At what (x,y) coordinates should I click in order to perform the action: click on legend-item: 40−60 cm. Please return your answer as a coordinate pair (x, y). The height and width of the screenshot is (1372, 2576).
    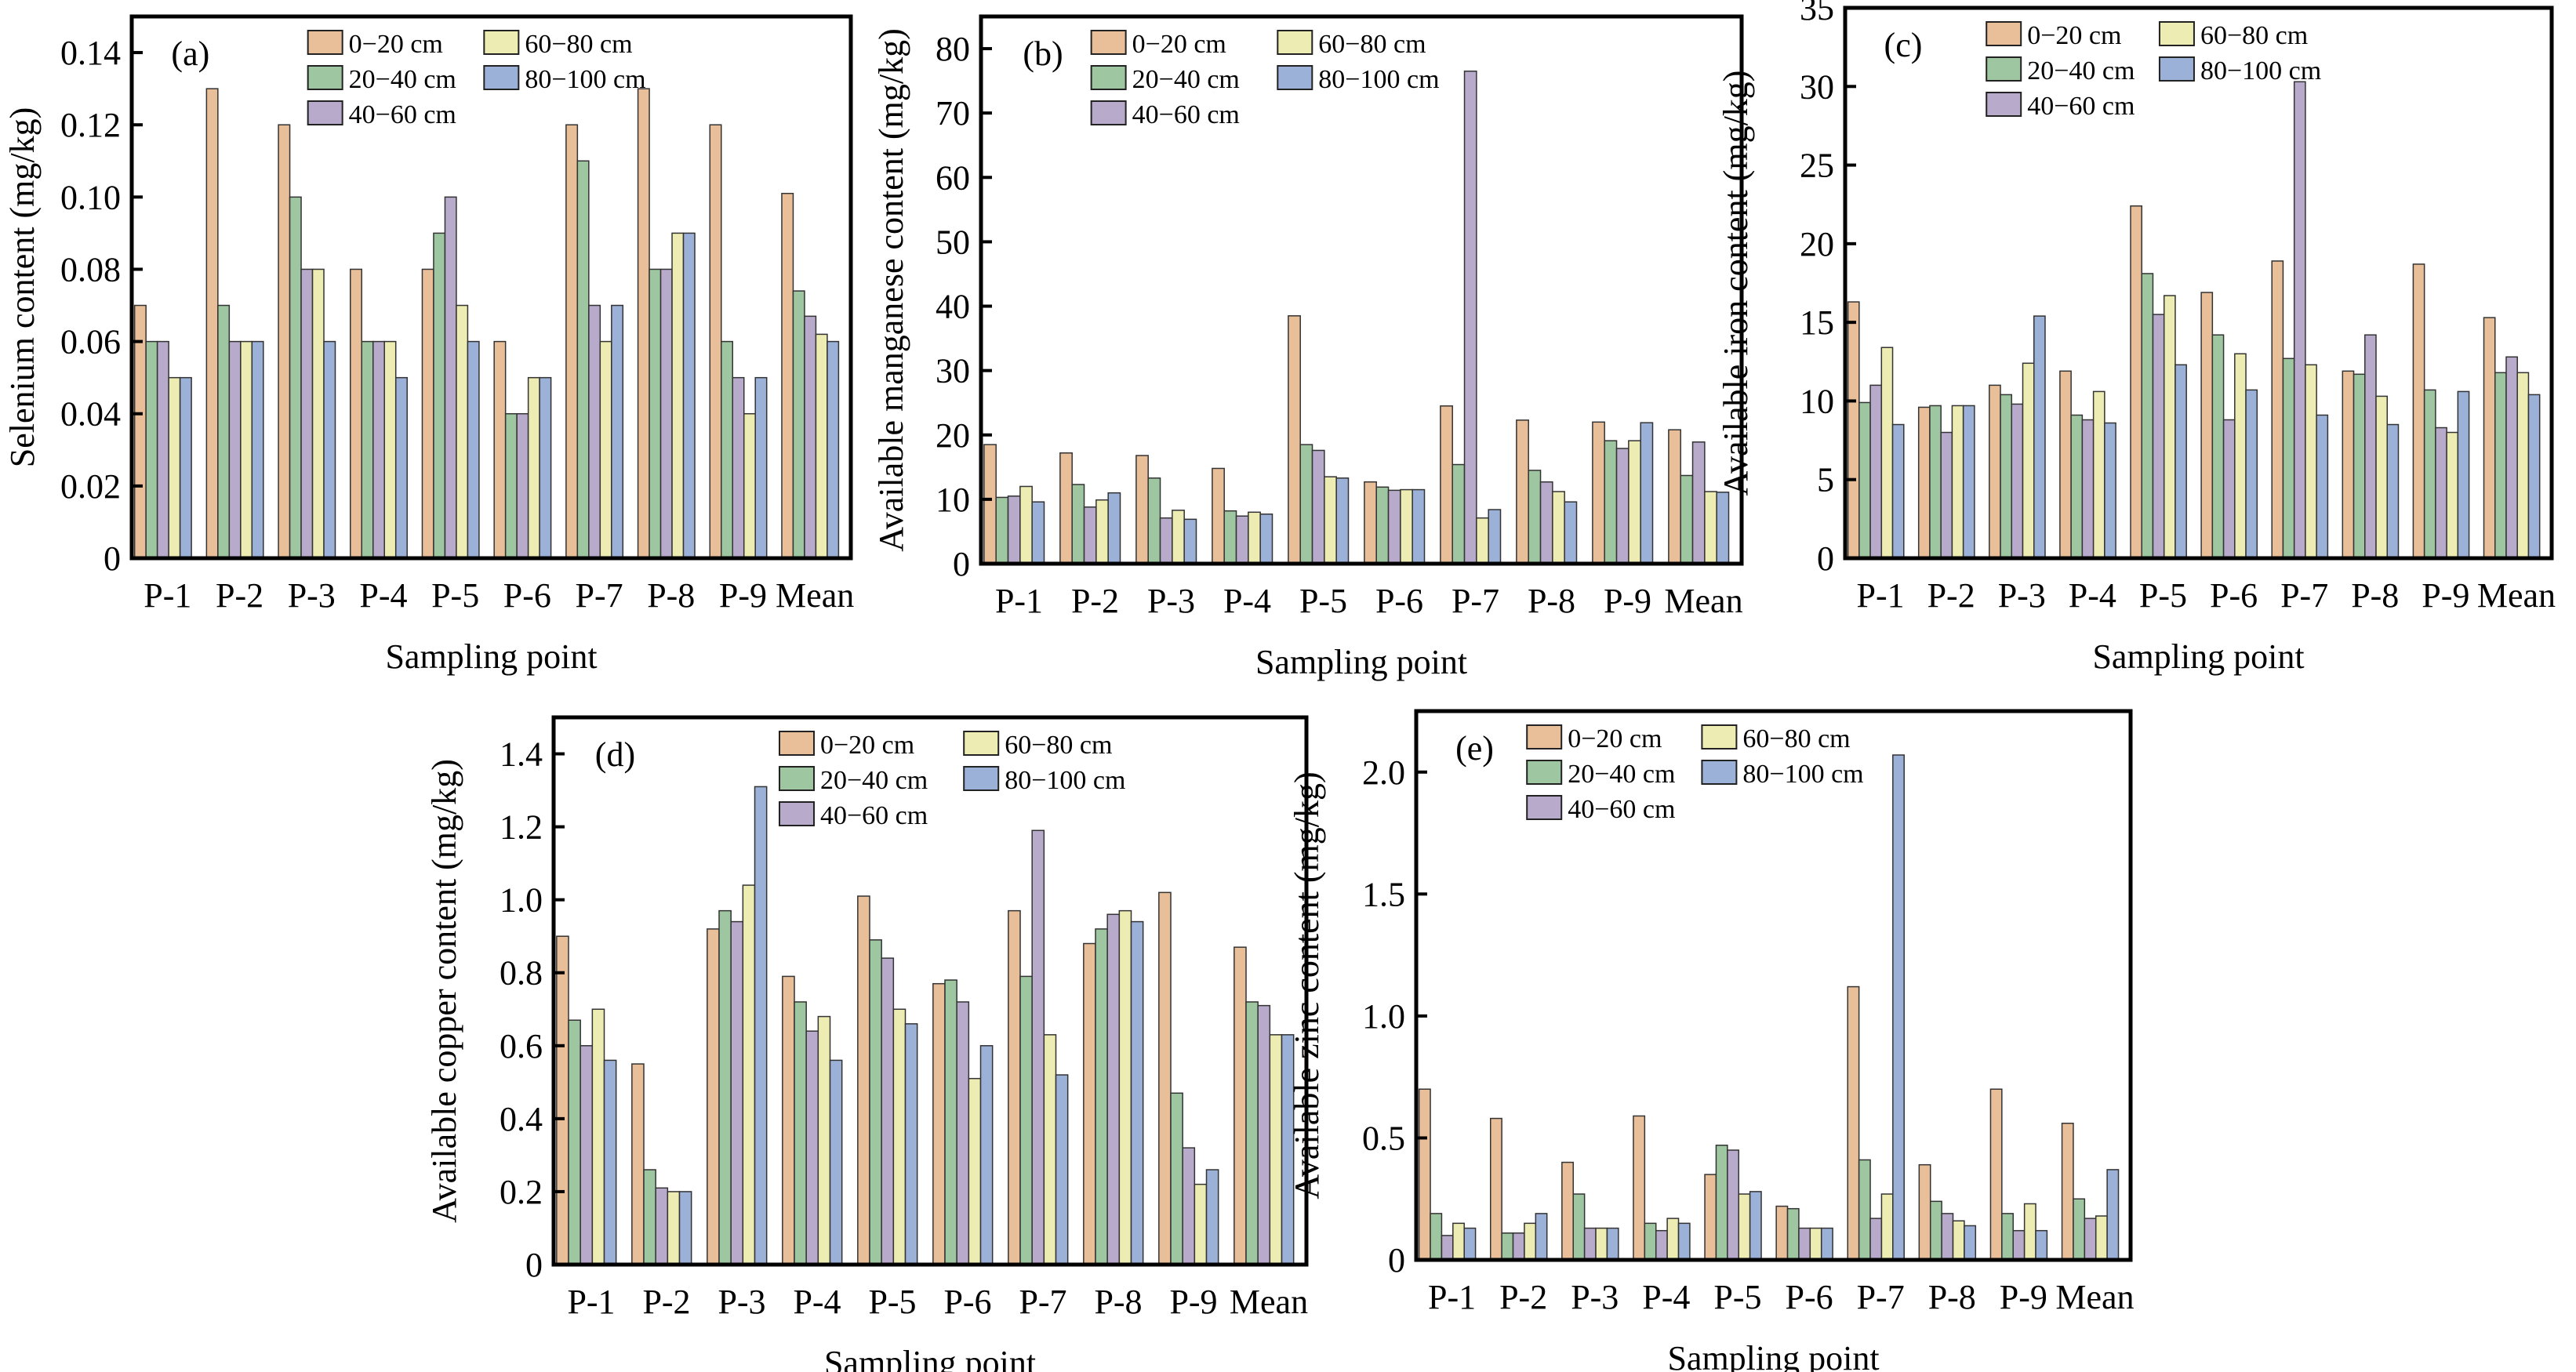
    Looking at the image, I should click on (853, 815).